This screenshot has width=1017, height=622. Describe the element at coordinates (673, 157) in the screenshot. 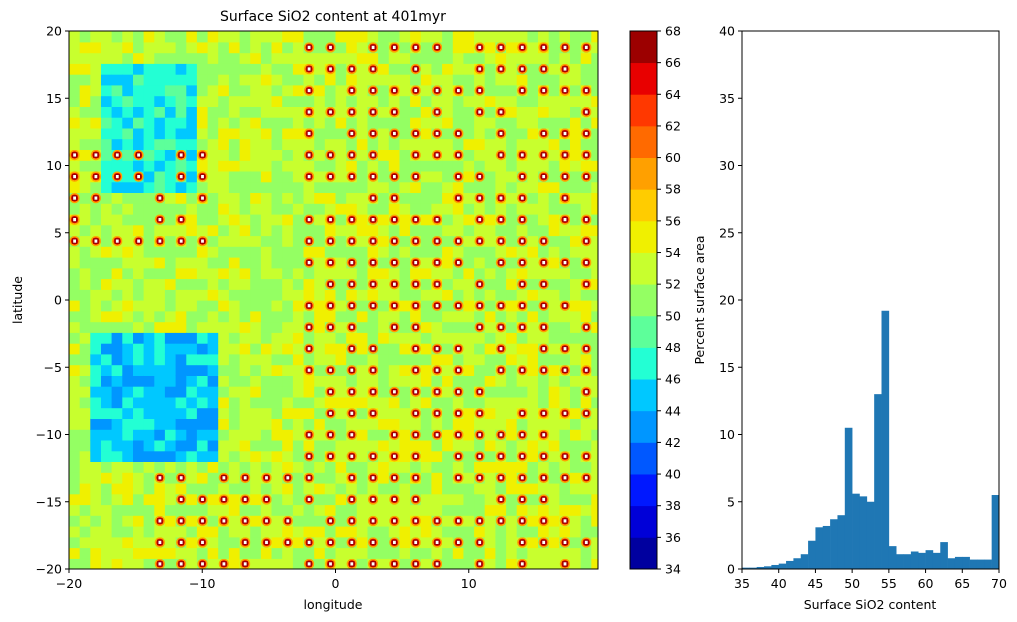

I see `colorbar-tick-label: 60` at that location.